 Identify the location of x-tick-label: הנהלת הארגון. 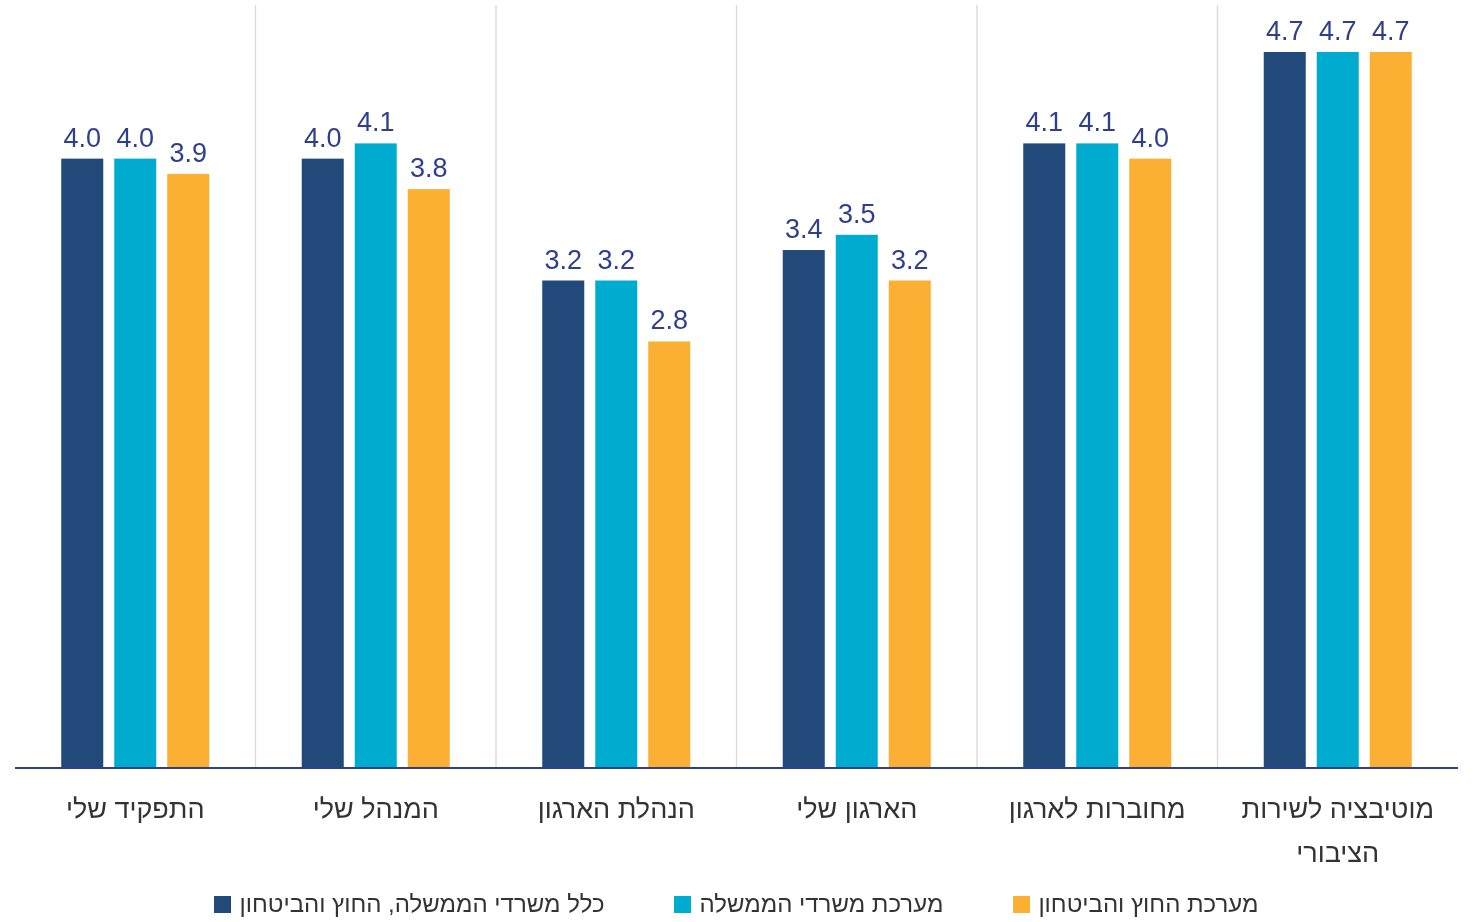
(616, 809).